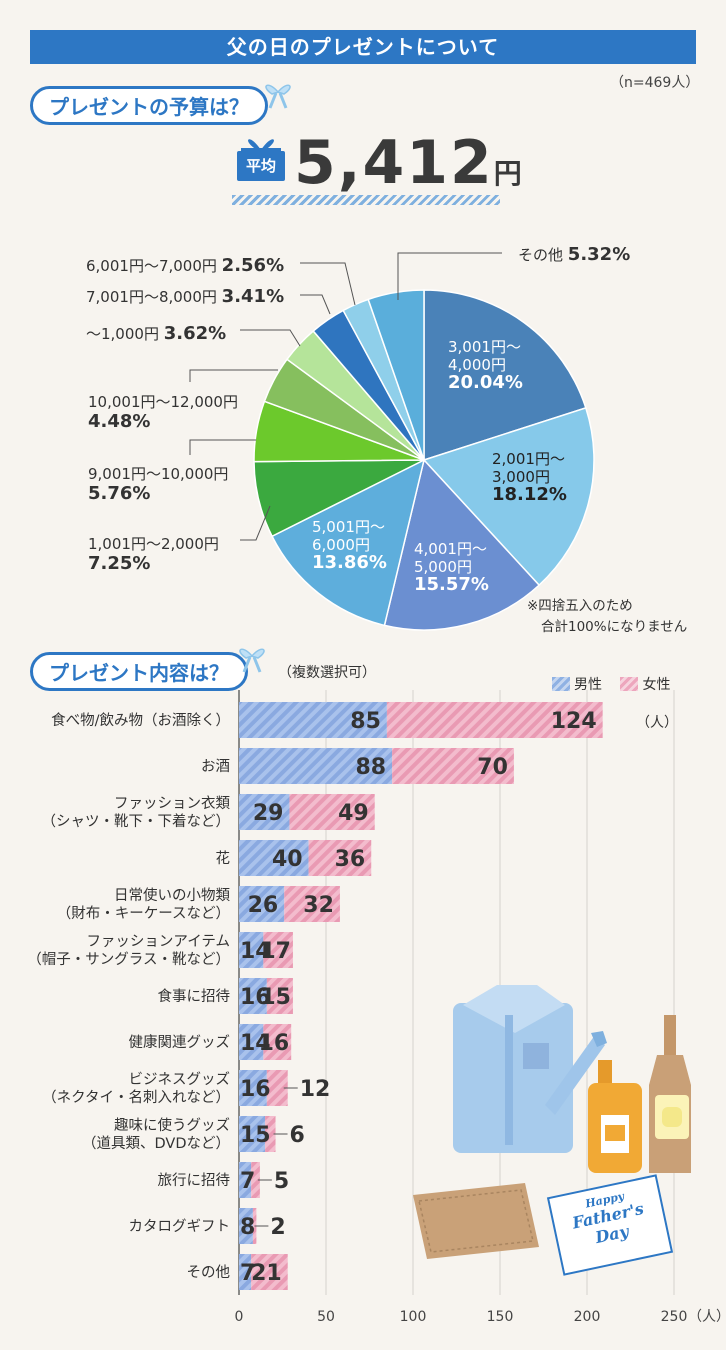 This screenshot has width=726, height=1350. I want to click on bar-male-value-9: 15, so click(255, 1135).